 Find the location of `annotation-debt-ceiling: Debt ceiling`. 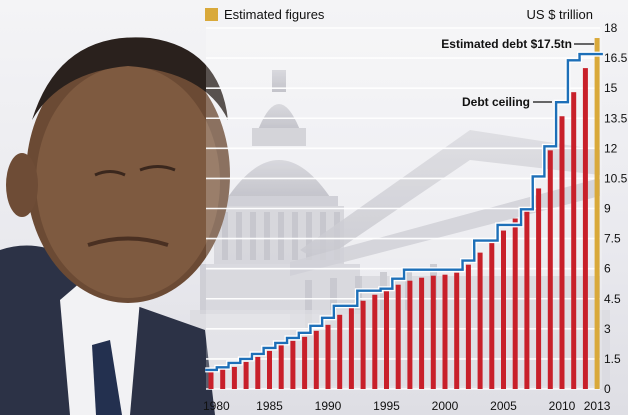

annotation-debt-ceiling: Debt ceiling is located at coordinates (496, 102).